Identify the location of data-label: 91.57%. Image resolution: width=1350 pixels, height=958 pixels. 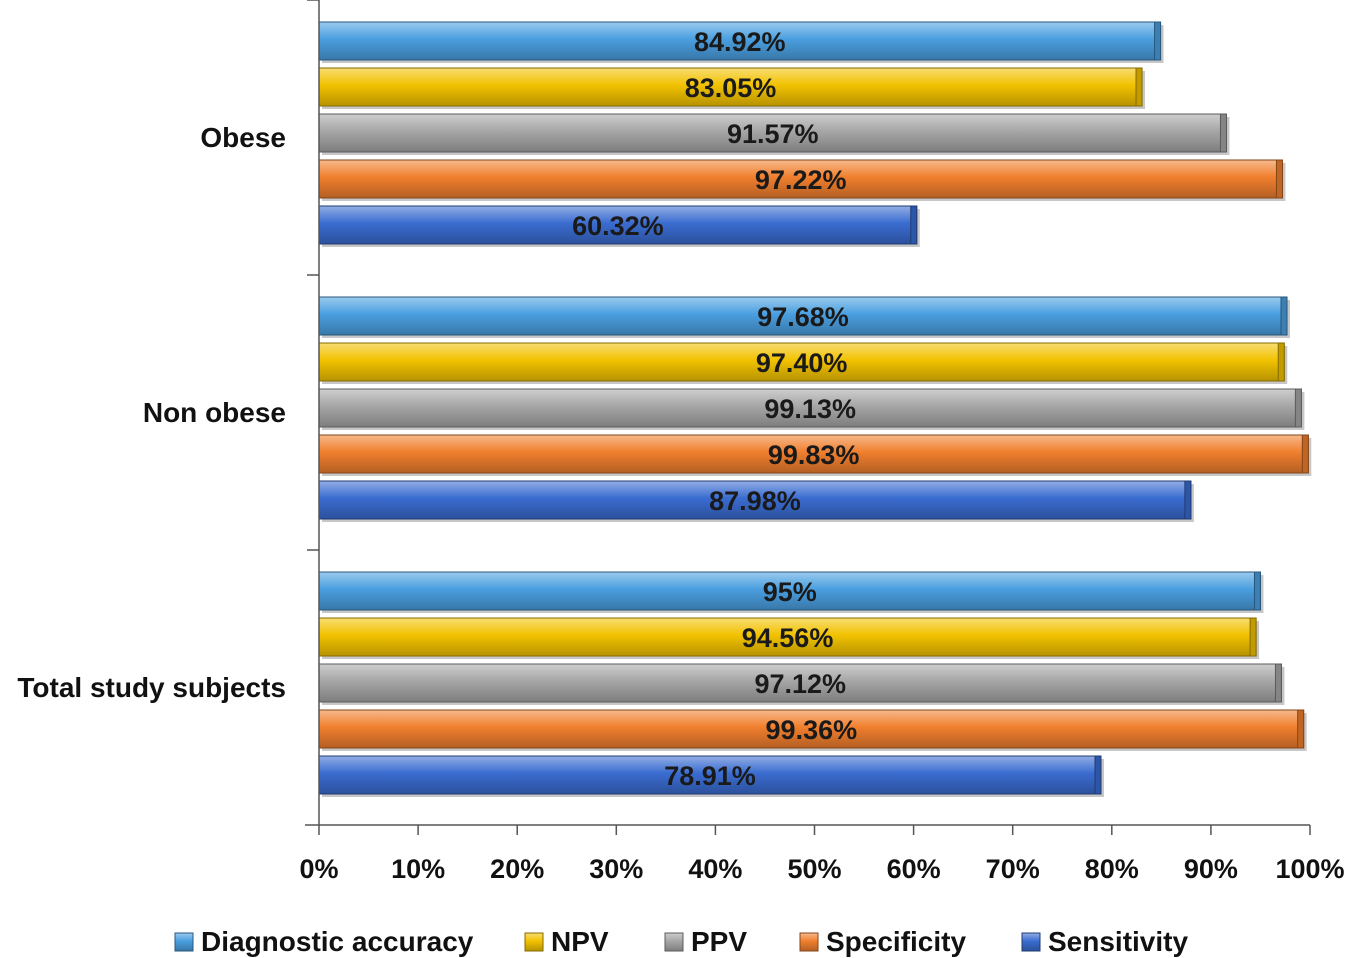
(773, 134).